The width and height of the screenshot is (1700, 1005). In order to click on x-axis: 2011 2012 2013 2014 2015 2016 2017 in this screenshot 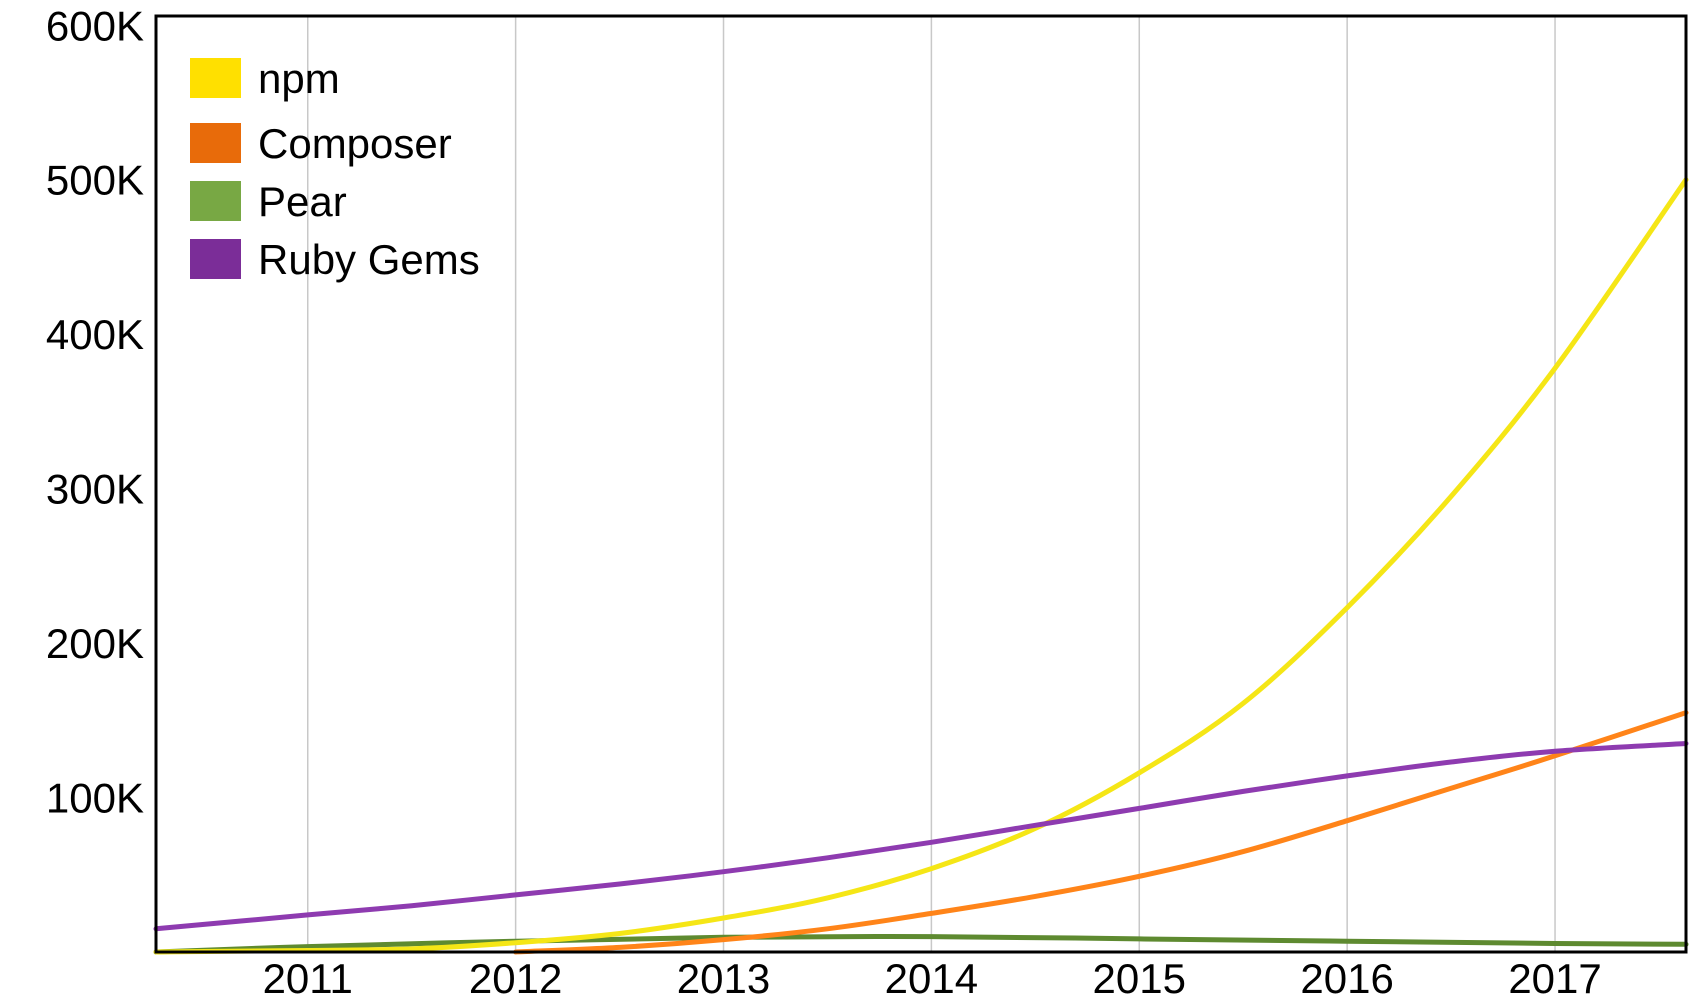, I will do `click(932, 978)`.